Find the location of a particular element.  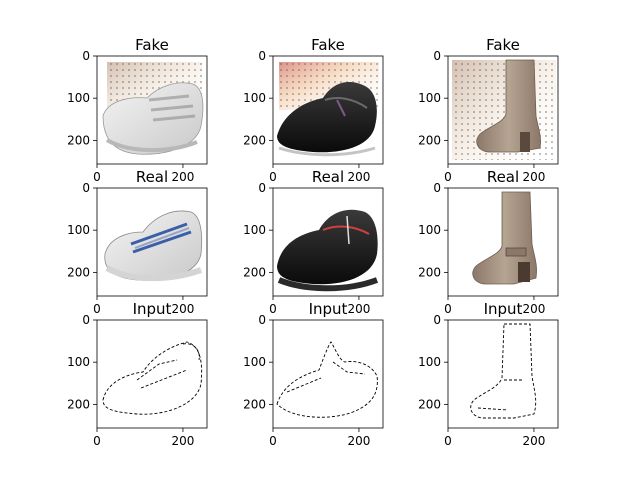

panel-real-boot is located at coordinates (503, 242).